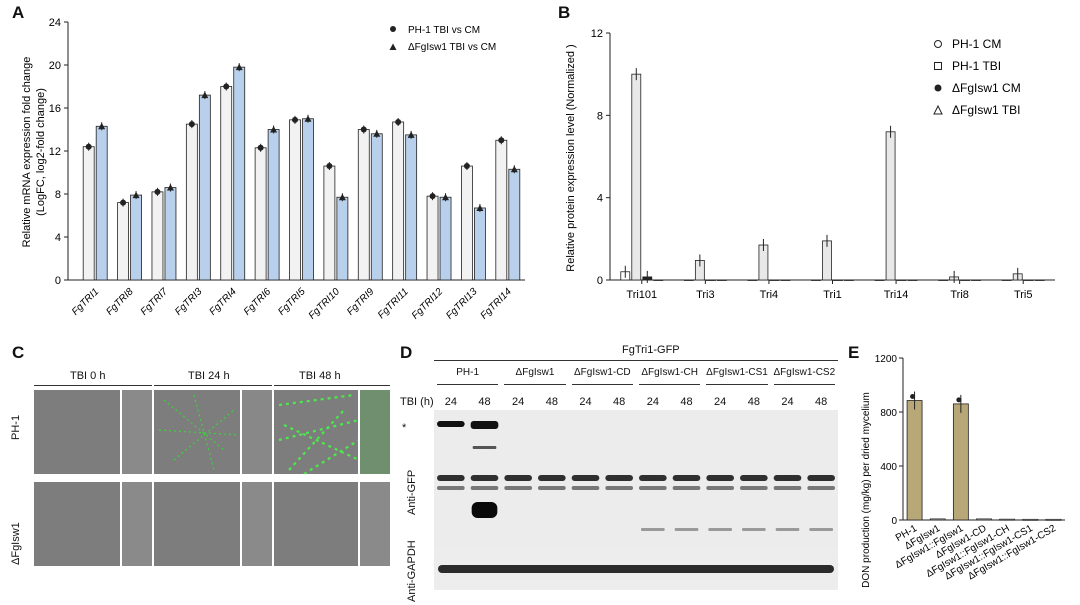 Image resolution: width=1080 pixels, height=605 pixels. Describe the element at coordinates (484, 510) in the screenshot. I see `band-tri1-48h-low` at that location.